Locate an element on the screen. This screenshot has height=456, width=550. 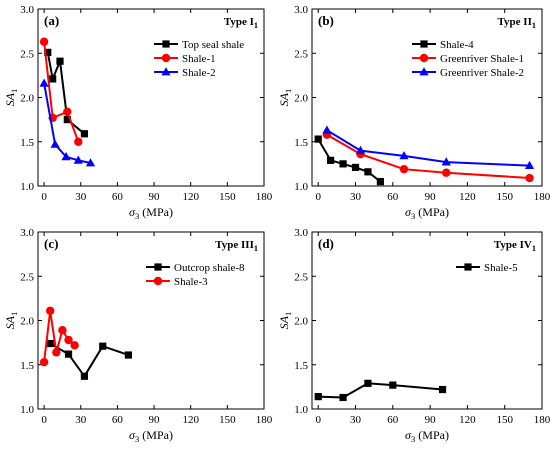
series-top-seal-shale is located at coordinates (66, 93).